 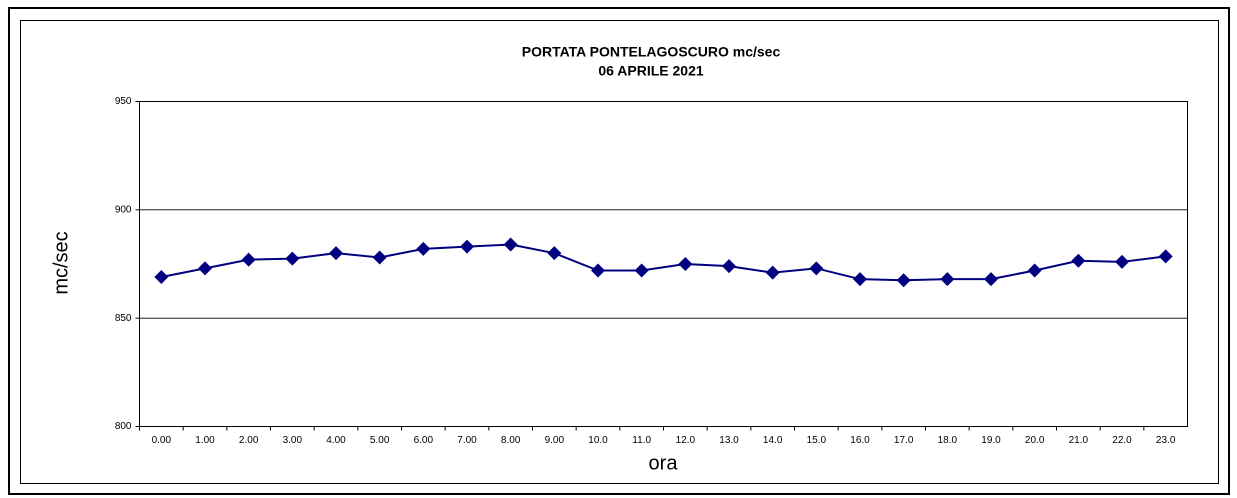 What do you see at coordinates (123, 209) in the screenshot?
I see `y-tick-label: 900` at bounding box center [123, 209].